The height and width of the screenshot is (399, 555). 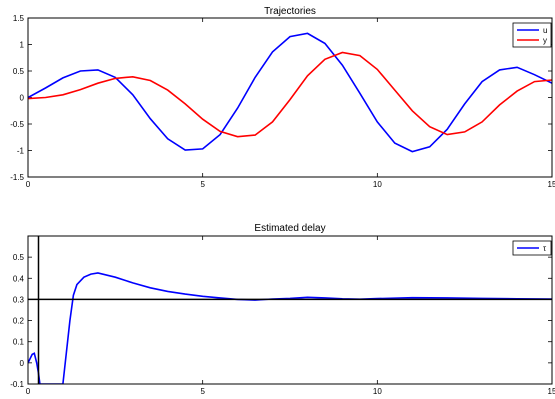 What do you see at coordinates (545, 30) in the screenshot?
I see `legend-label: u` at bounding box center [545, 30].